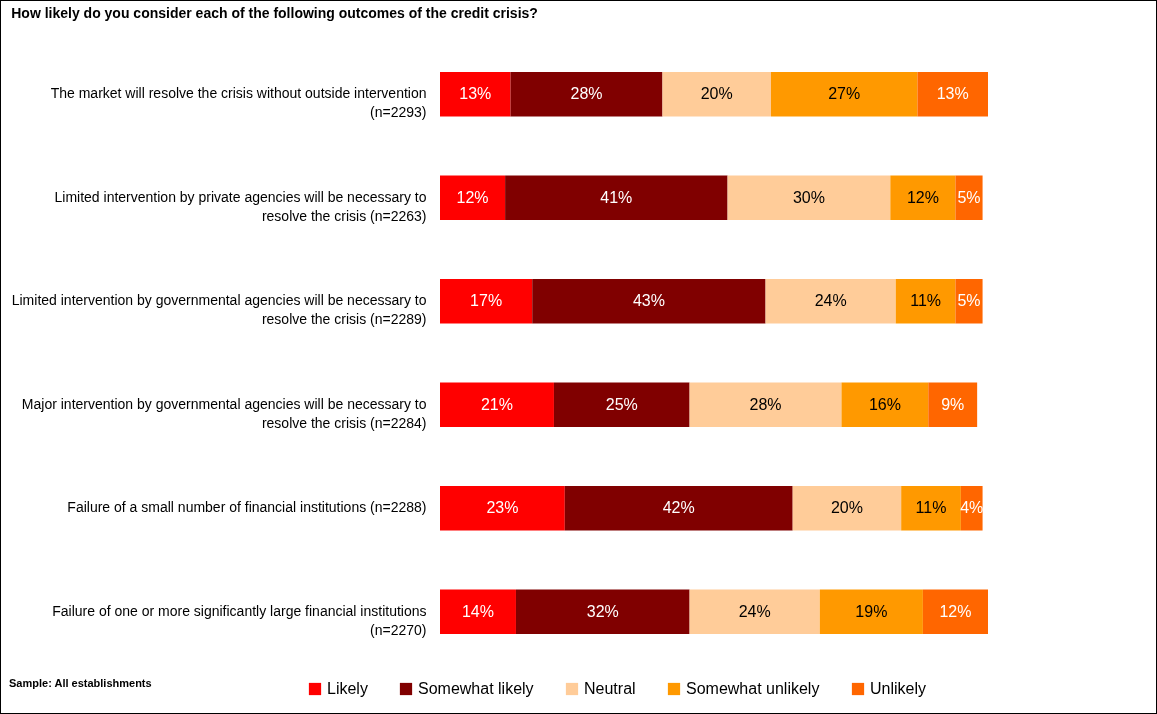  I want to click on data-label: 14%, so click(477, 611).